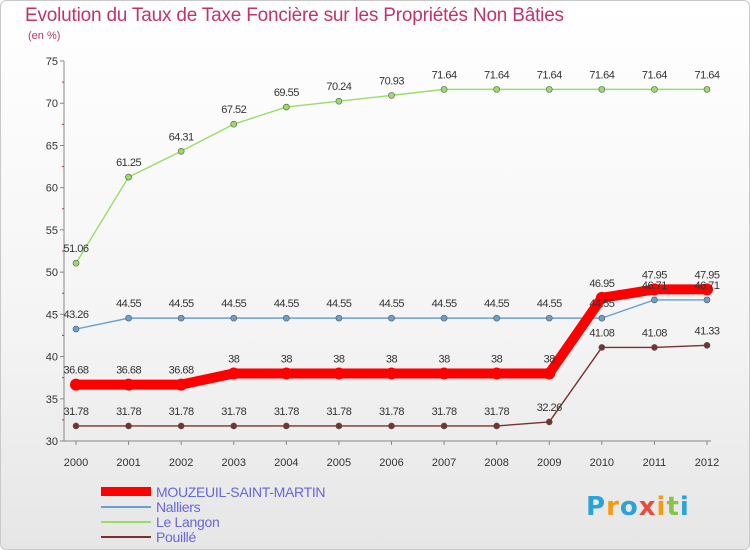 The width and height of the screenshot is (750, 550). I want to click on y-tick-label: 35, so click(52, 400).